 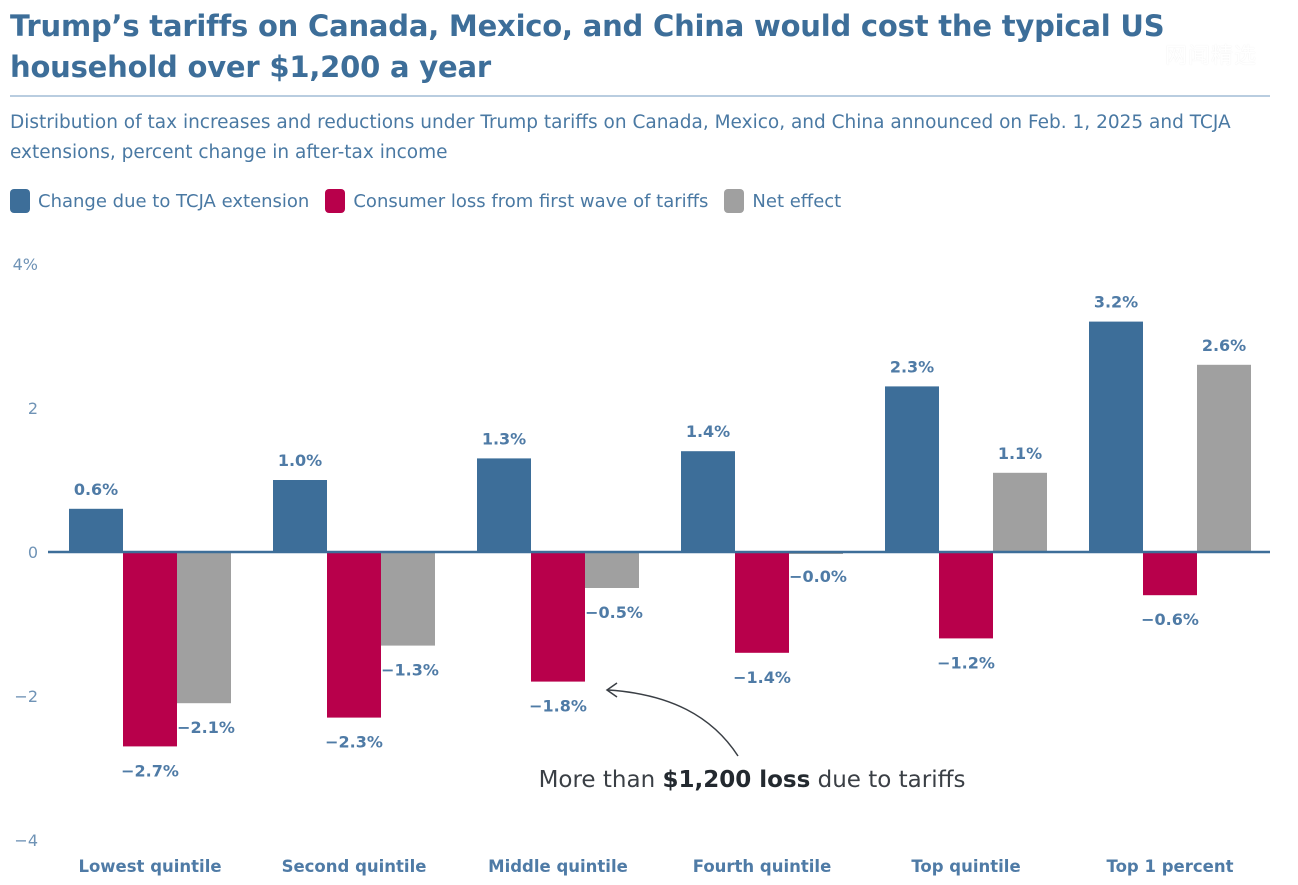 I want to click on data-label-tcja-1: 1.0%, so click(x=300, y=460).